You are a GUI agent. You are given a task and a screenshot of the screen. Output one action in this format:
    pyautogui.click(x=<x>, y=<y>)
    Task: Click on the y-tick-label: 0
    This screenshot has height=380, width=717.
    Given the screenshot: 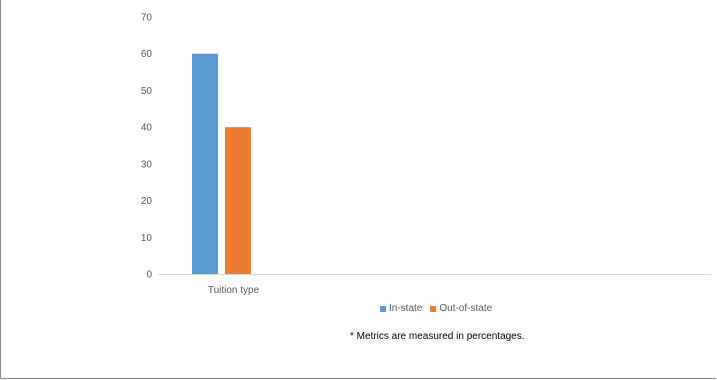 What is the action you would take?
    pyautogui.click(x=149, y=275)
    